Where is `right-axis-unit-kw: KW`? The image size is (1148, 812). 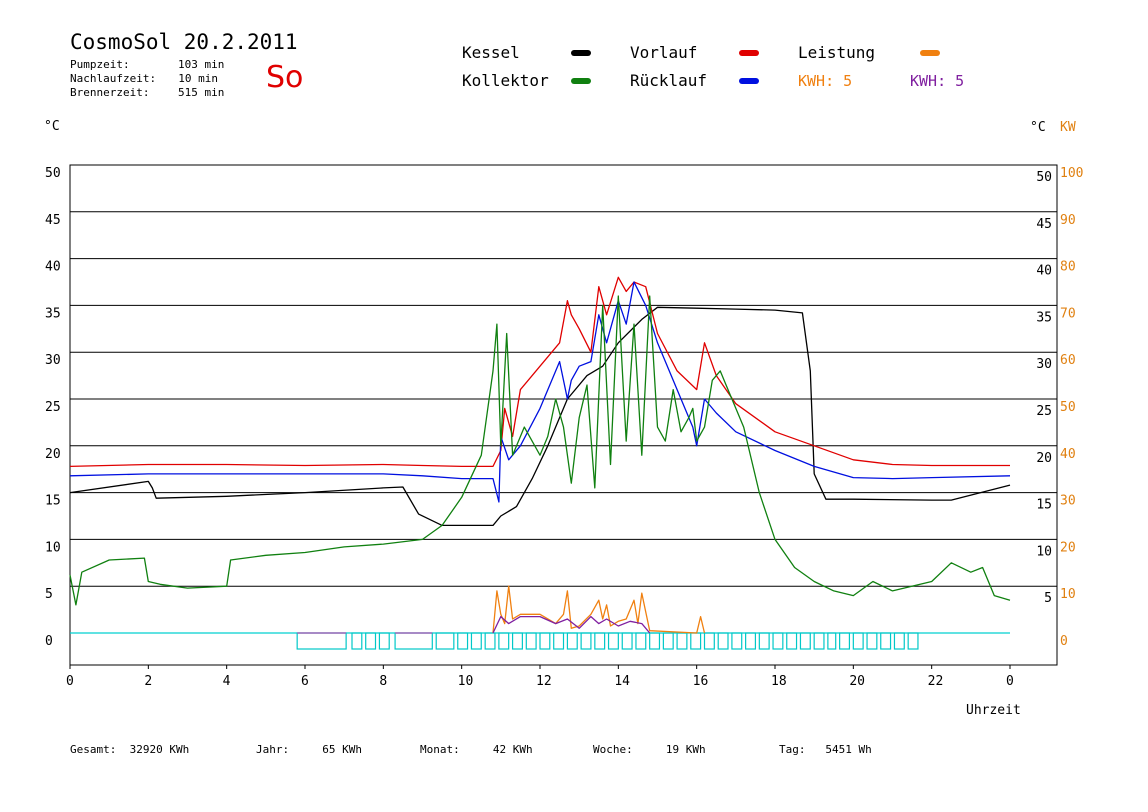 right-axis-unit-kw: KW is located at coordinates (1068, 127).